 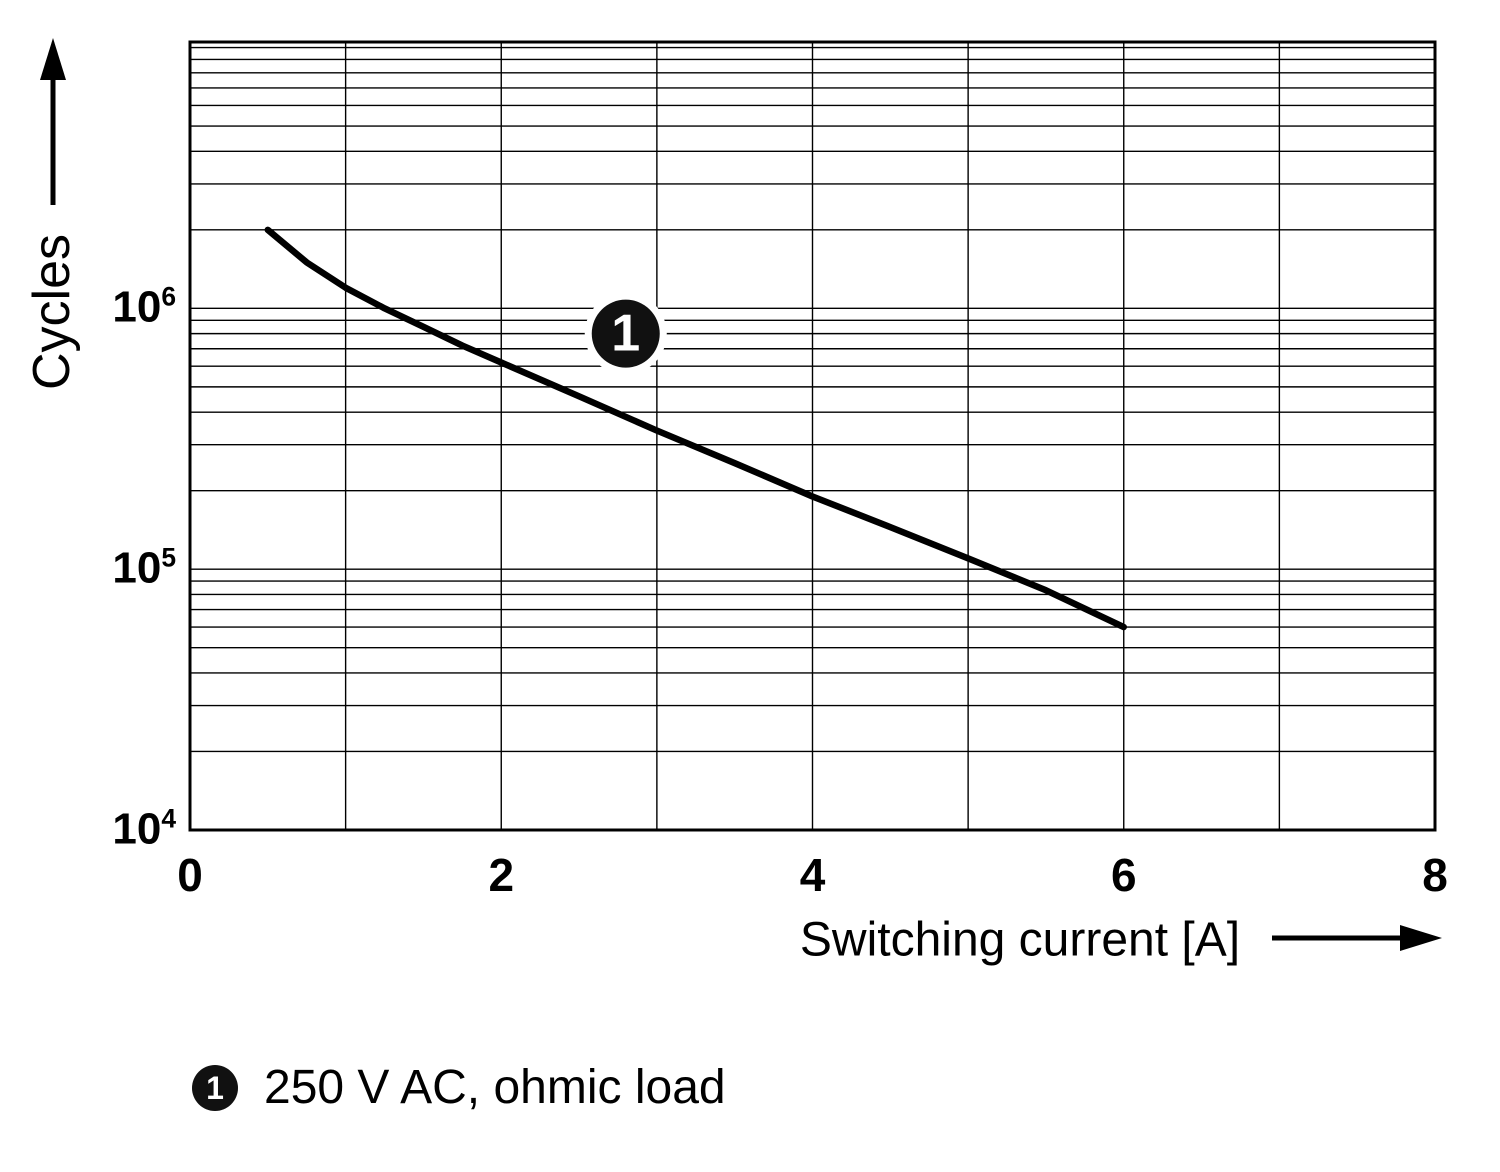 I want to click on curve-label-circle, so click(x=625, y=333).